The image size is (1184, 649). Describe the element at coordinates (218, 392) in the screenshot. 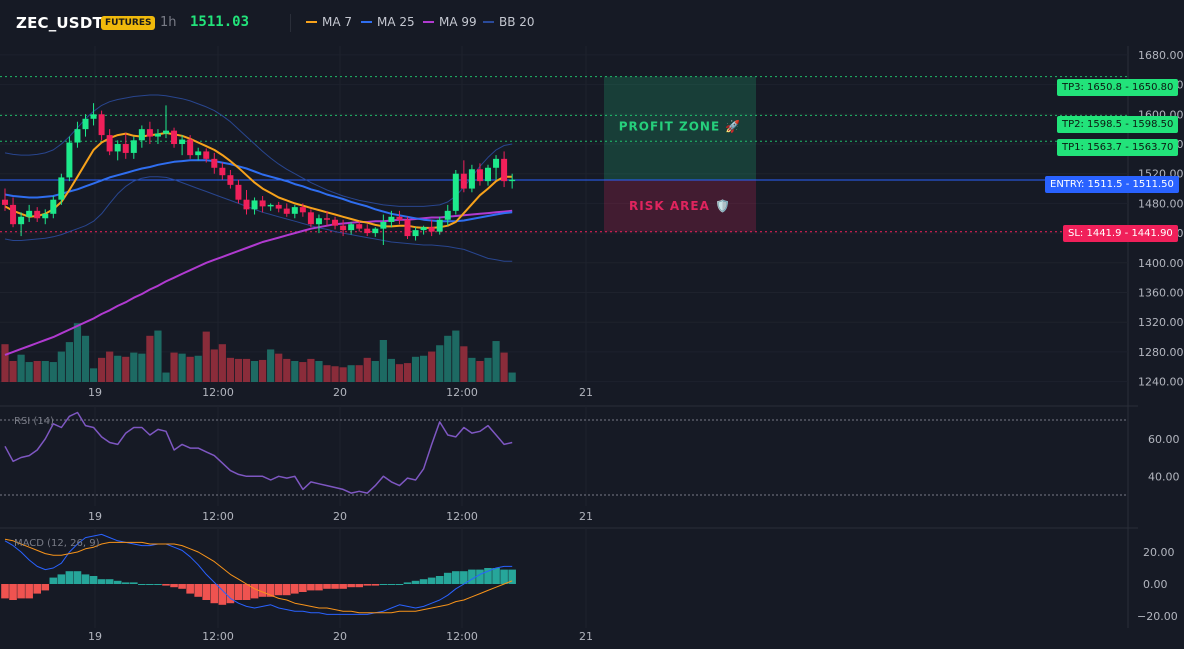

I see `time-tick-label: 12:00` at that location.